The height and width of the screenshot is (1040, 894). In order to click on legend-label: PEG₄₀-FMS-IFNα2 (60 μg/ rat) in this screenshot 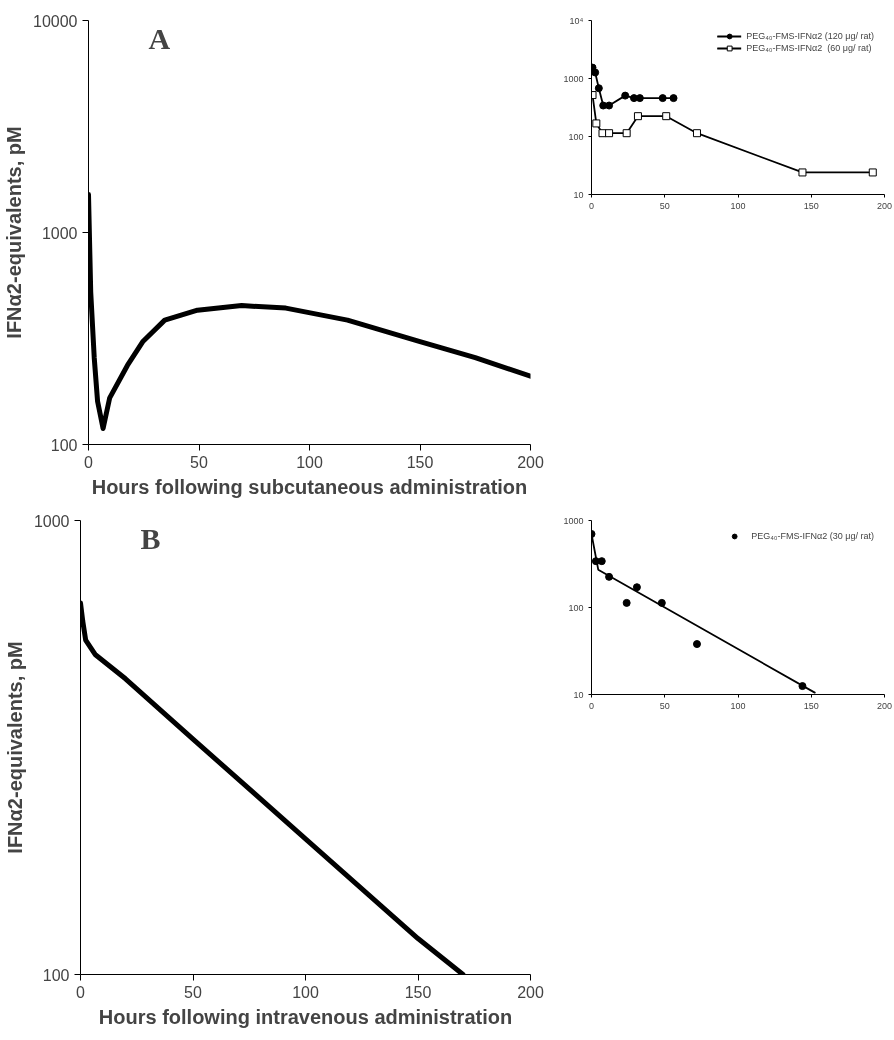, I will do `click(809, 48)`.